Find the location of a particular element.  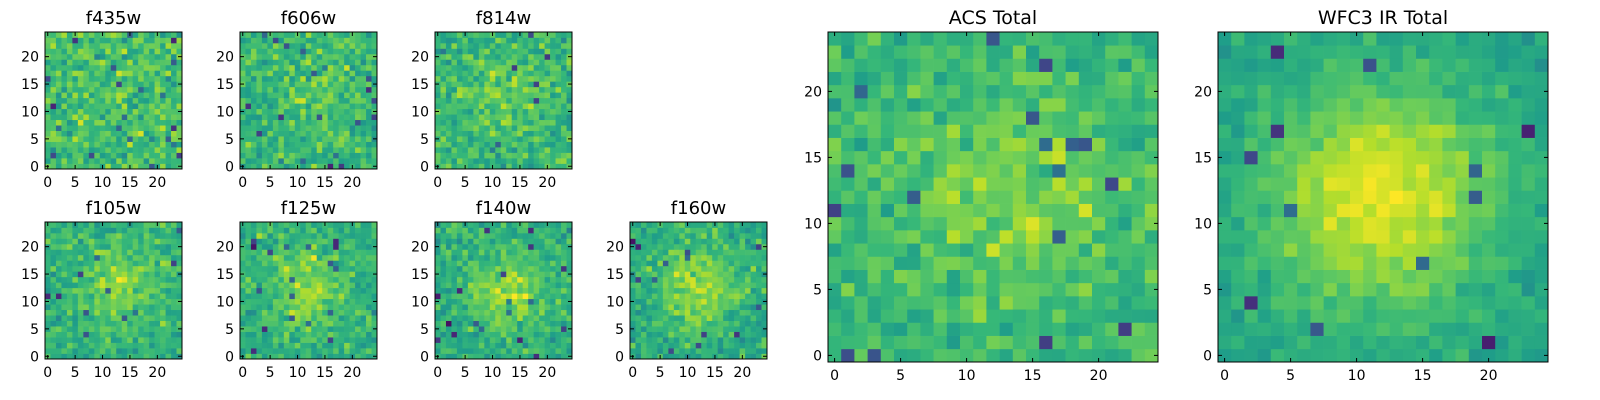

x-tick-label: 0 is located at coordinates (242, 183).